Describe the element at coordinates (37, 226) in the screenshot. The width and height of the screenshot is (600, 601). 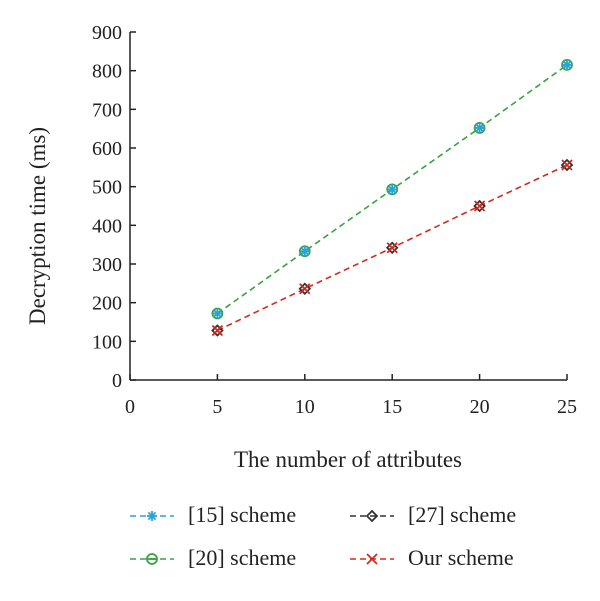
I see `y-axis-label: Decryption time (ms)` at that location.